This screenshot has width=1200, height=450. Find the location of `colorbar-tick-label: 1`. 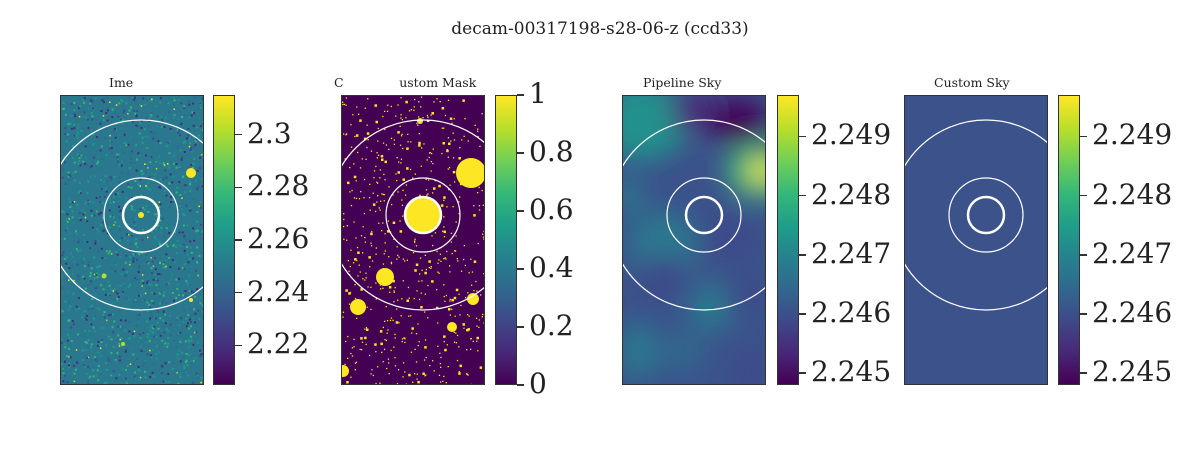

colorbar-tick-label: 1 is located at coordinates (538, 93).